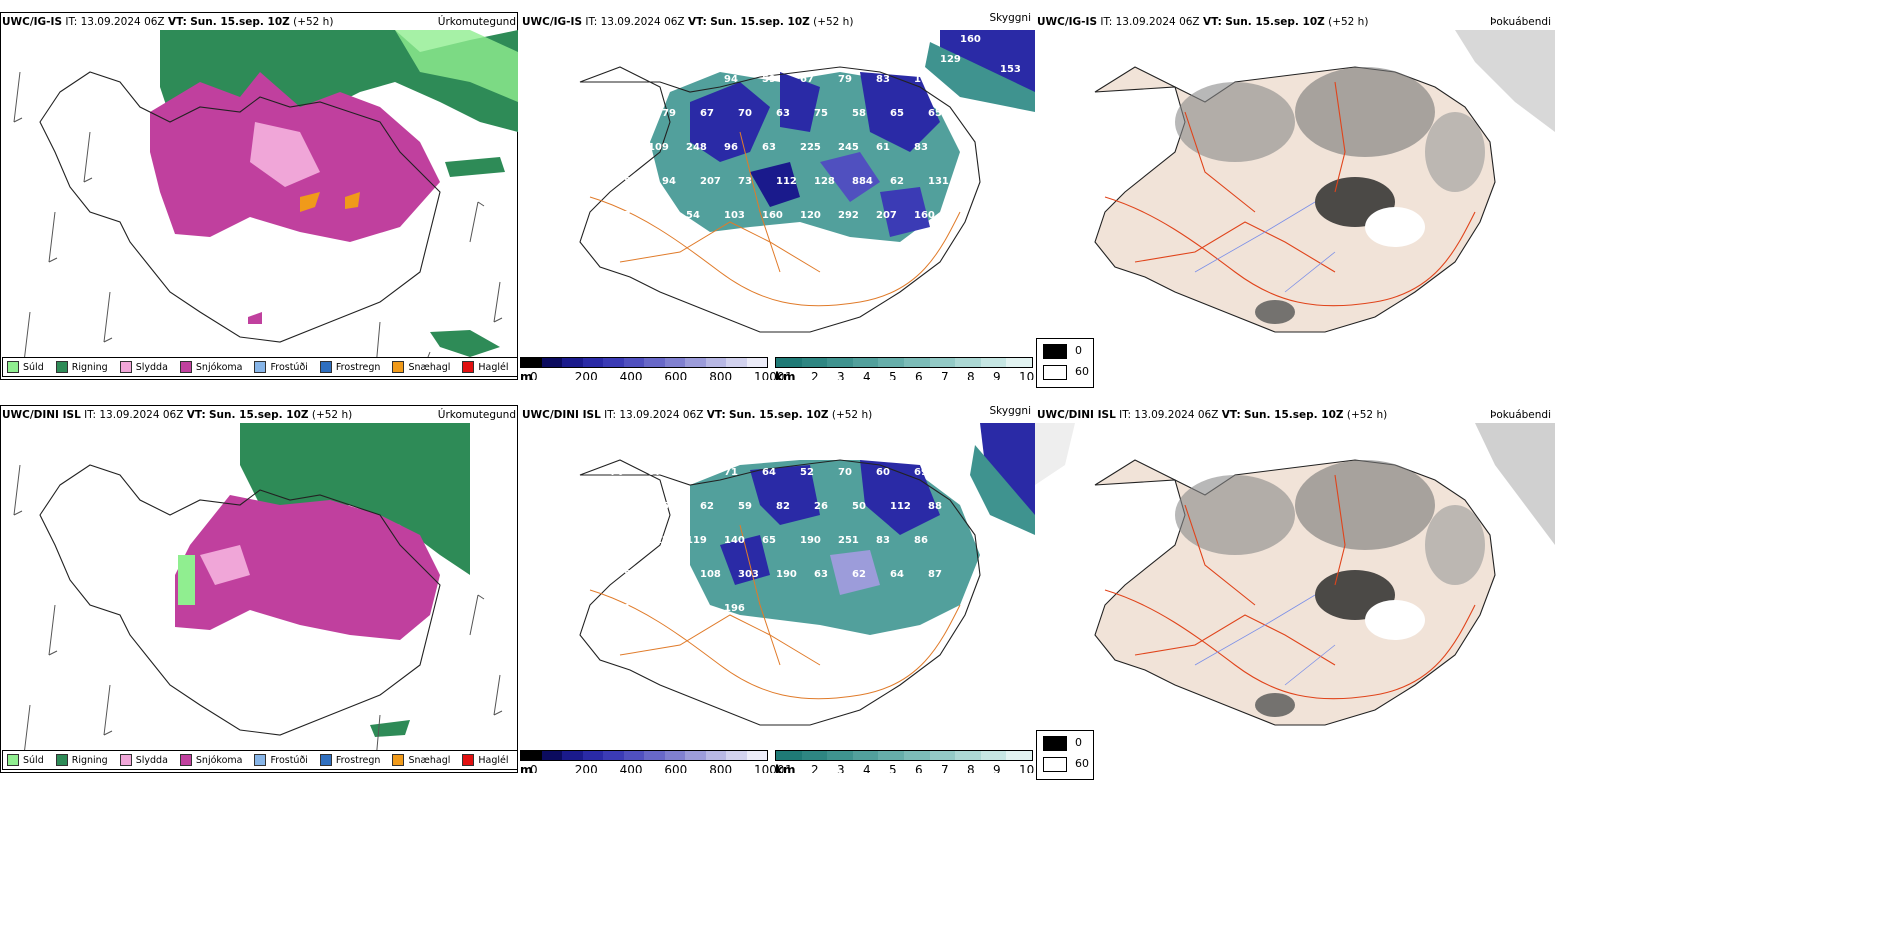 This screenshot has height=950, width=1900. Describe the element at coordinates (707, 506) in the screenshot. I see `cloud-base-label: 62` at that location.